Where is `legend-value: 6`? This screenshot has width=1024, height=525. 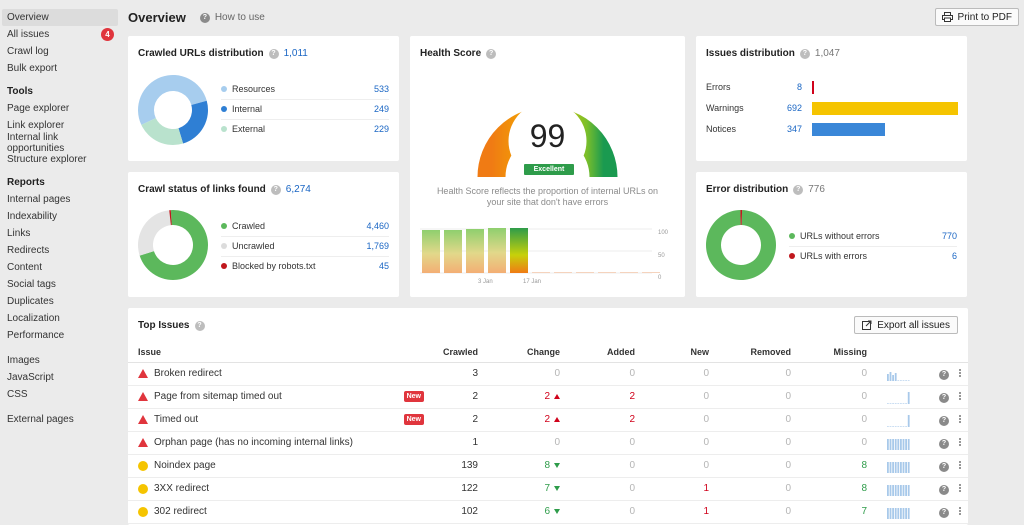 legend-value: 6 is located at coordinates (954, 256).